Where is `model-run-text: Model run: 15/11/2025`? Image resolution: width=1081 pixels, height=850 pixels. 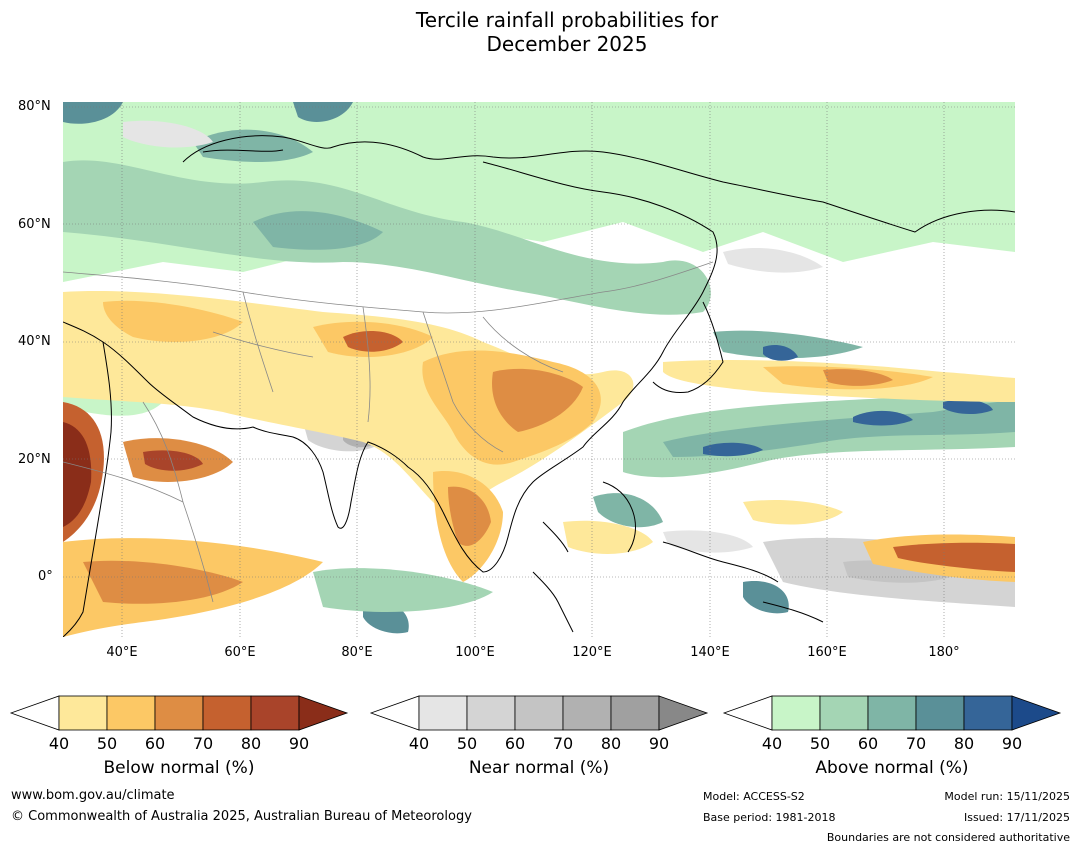 model-run-text: Model run: 15/11/2025 is located at coordinates (1007, 796).